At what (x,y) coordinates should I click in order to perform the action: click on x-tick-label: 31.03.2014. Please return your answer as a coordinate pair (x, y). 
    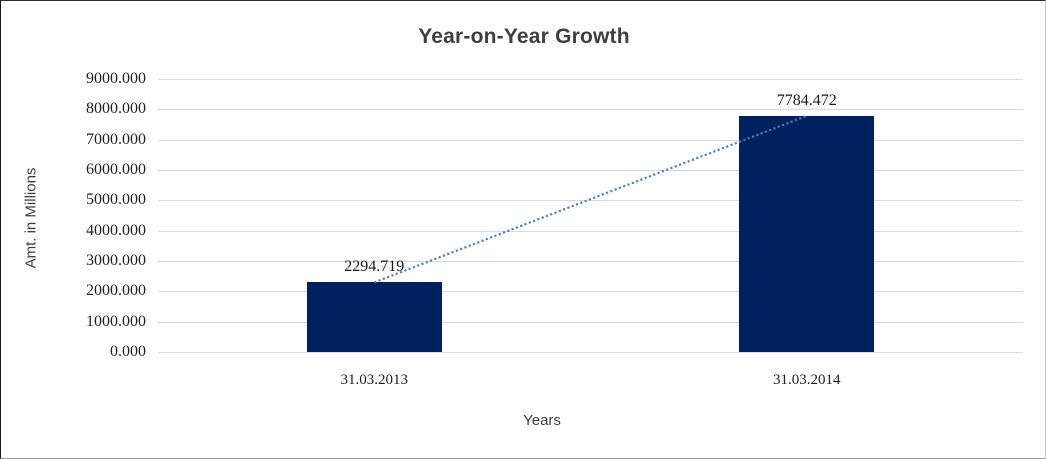
    Looking at the image, I should click on (807, 380).